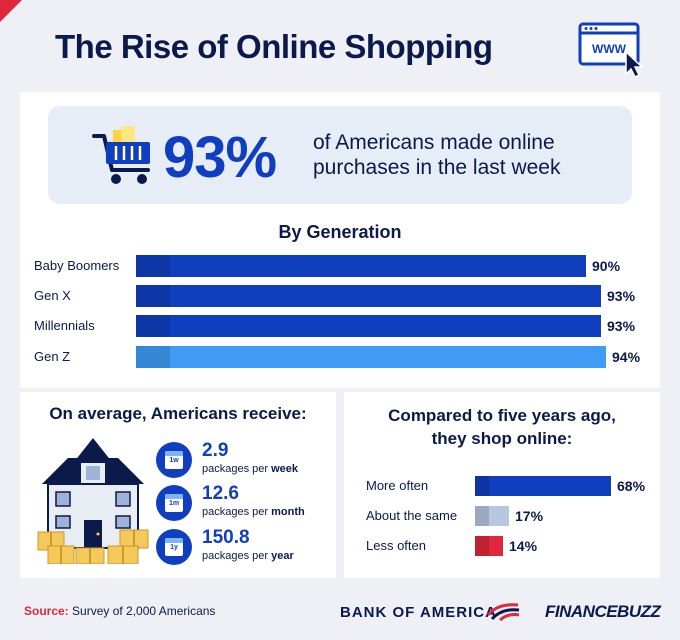 This screenshot has height=640, width=680. Describe the element at coordinates (503, 612) in the screenshot. I see `flag-icon` at that location.